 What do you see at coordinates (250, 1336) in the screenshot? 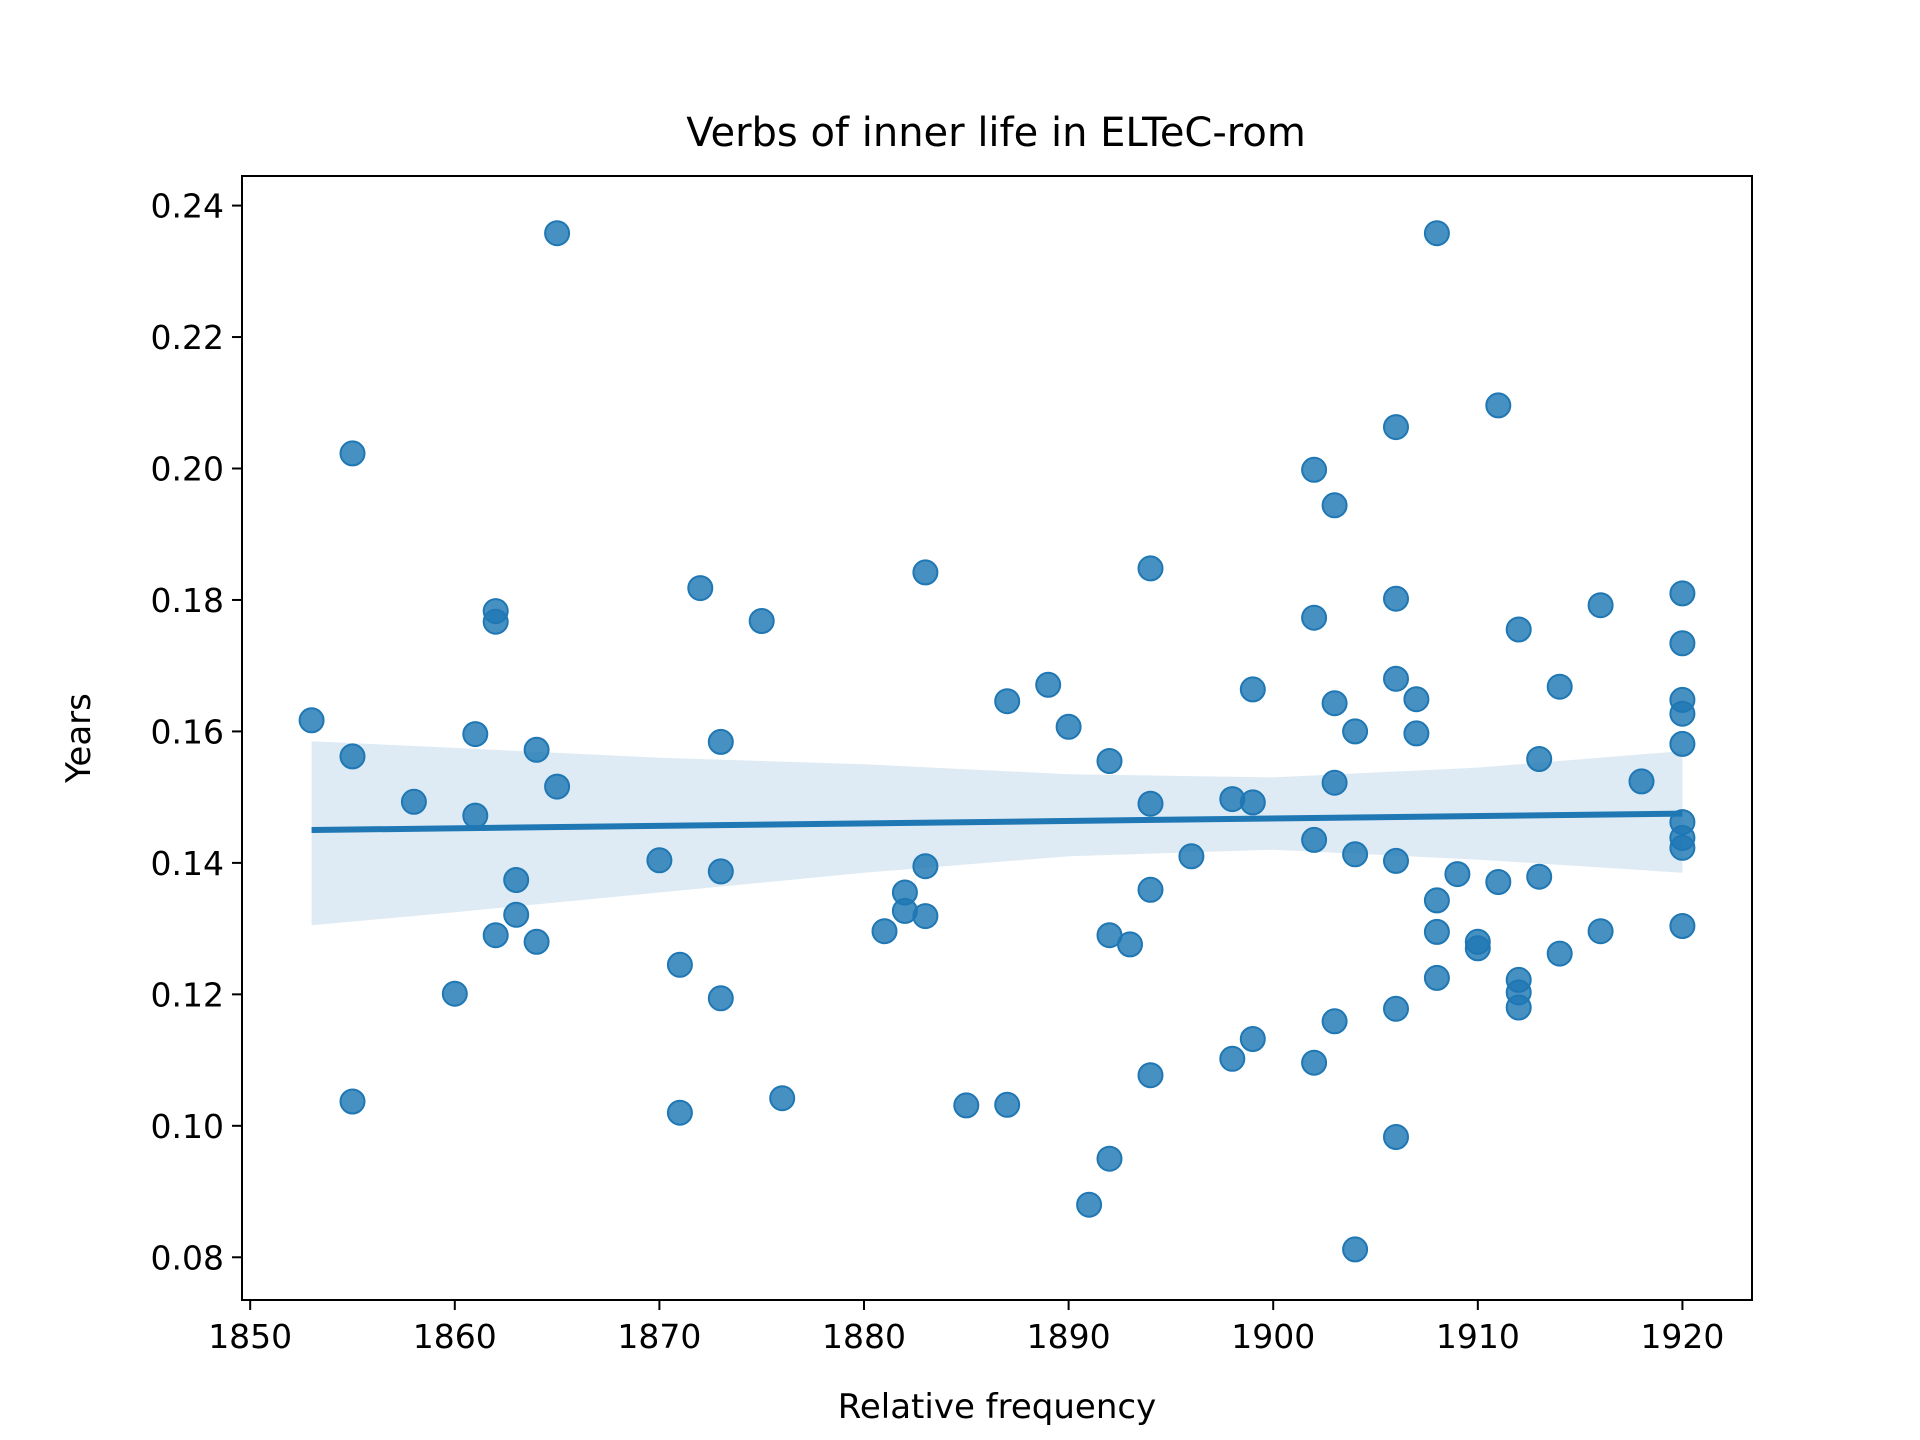
I see `x-tick-label: 1850` at bounding box center [250, 1336].